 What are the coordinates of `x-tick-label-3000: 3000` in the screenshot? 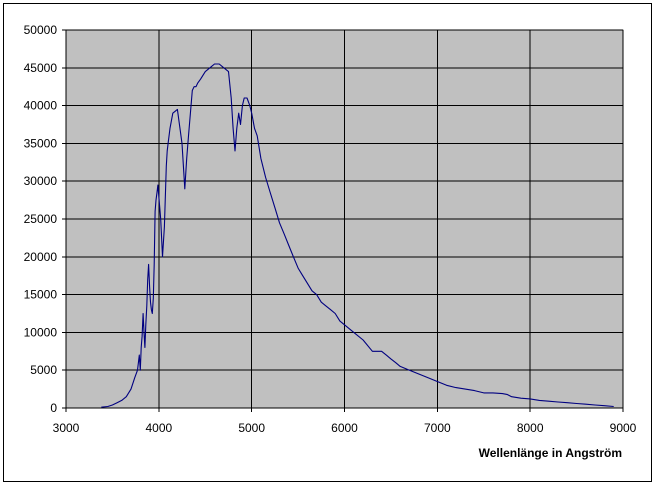 It's located at (66, 428).